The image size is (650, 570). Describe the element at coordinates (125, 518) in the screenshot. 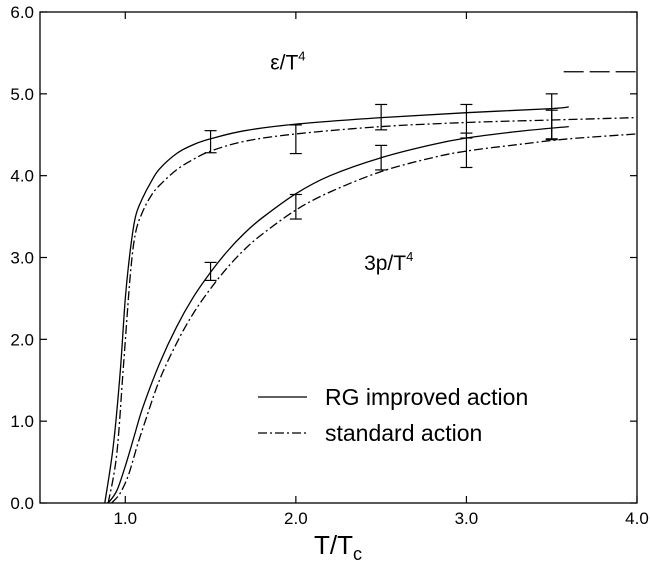

I see `x-tick-label-0: 1.0` at that location.